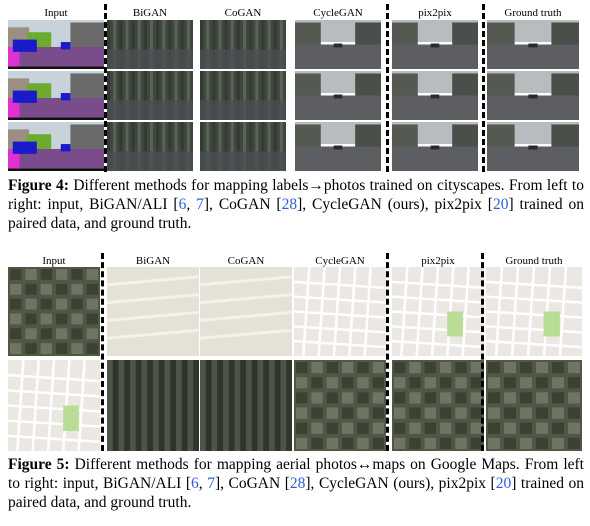 Image resolution: width=590 pixels, height=526 pixels. Describe the element at coordinates (533, 13) in the screenshot. I see `fig4-header-ground-truth: Ground truth` at that location.